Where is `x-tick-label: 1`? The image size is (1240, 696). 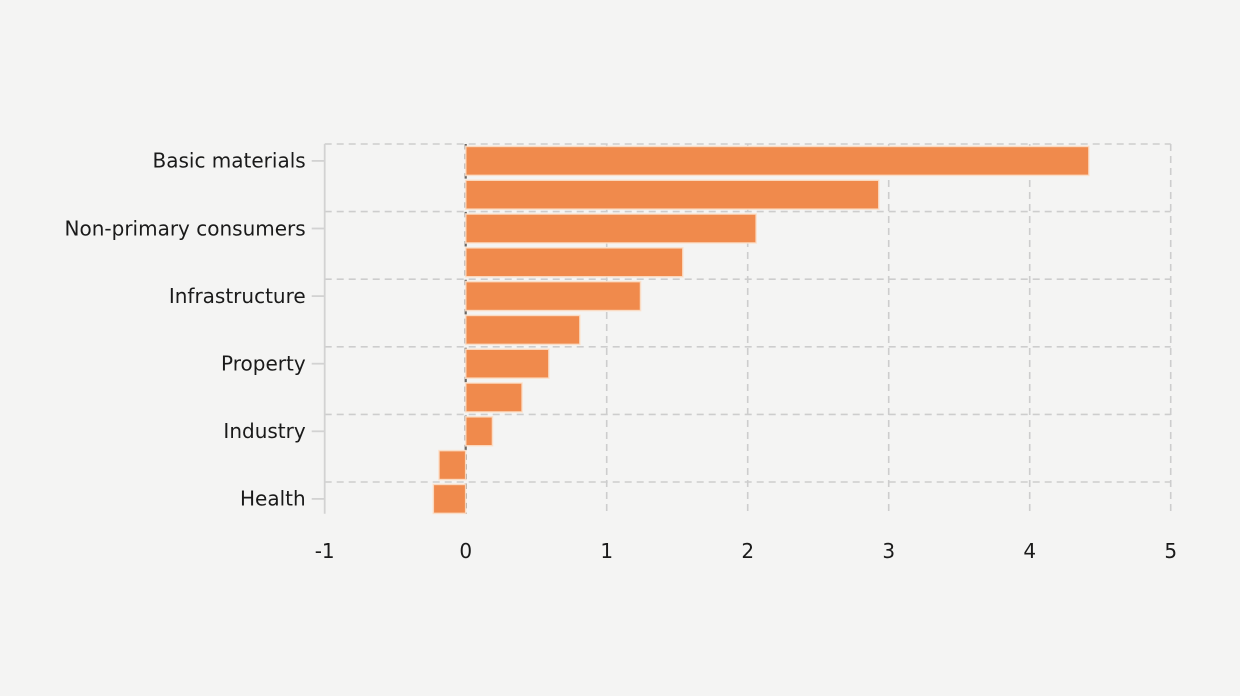 x-tick-label: 1 is located at coordinates (606, 551).